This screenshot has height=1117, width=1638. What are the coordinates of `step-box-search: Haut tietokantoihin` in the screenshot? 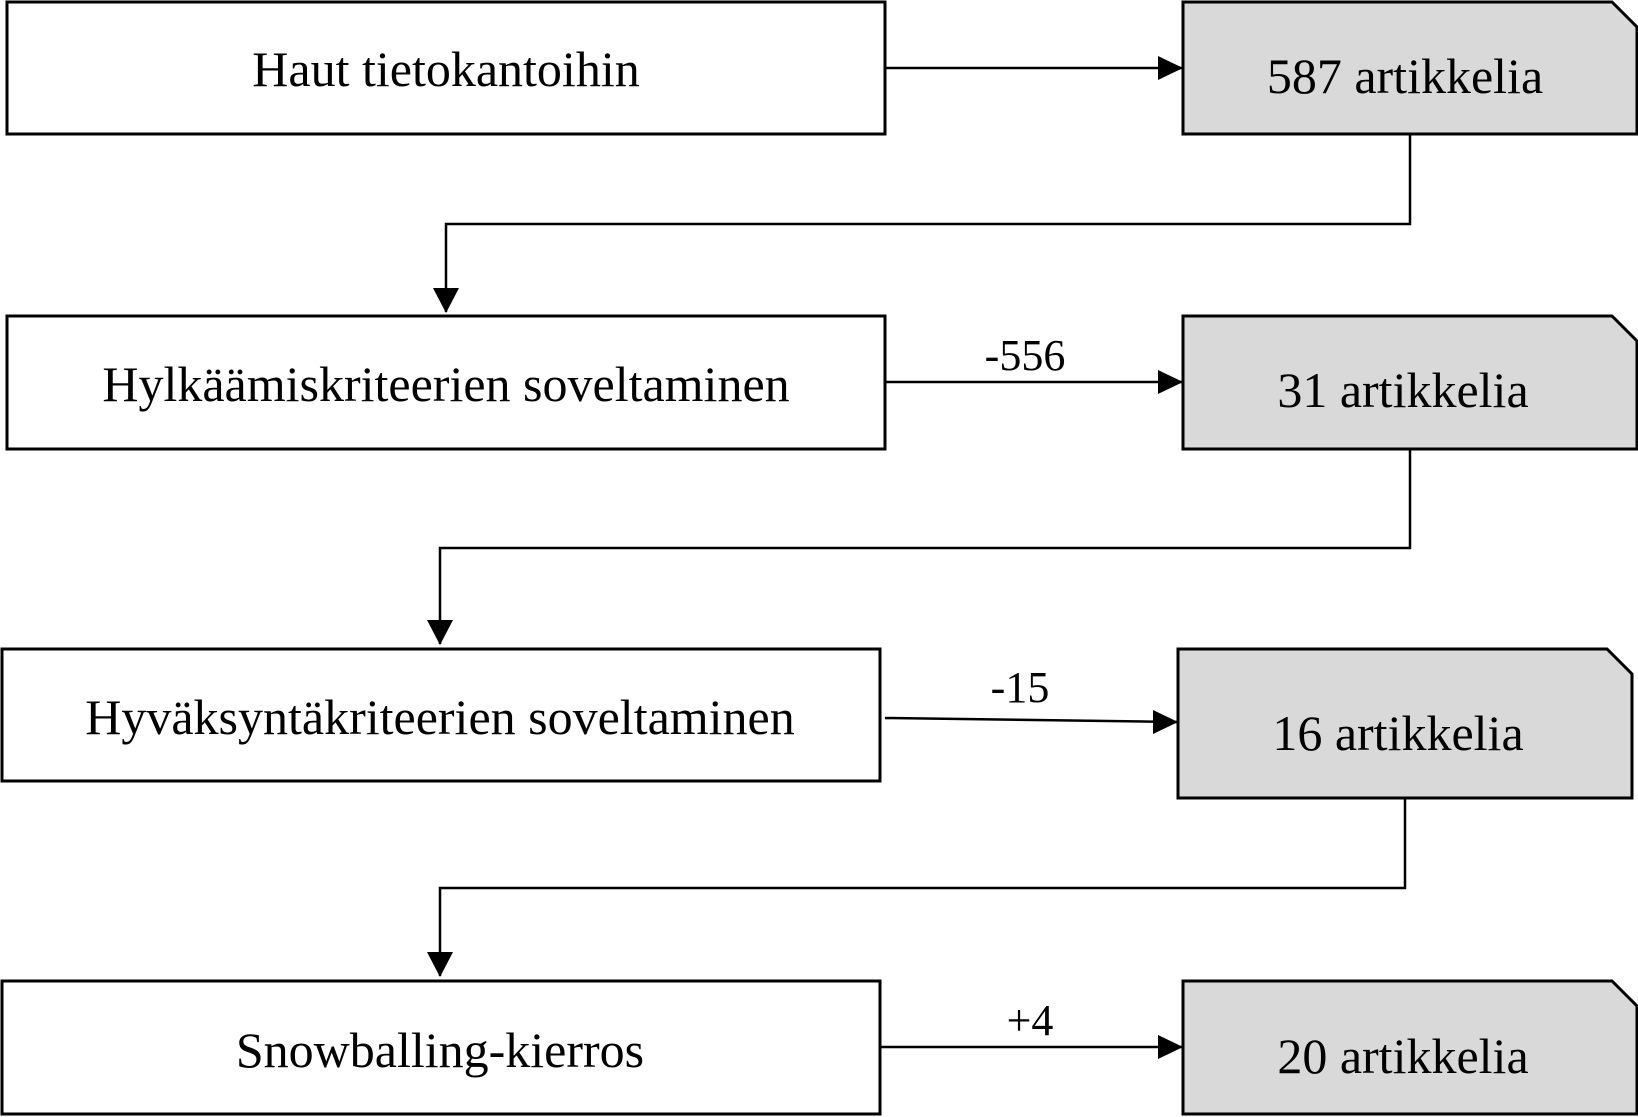 It's located at (446, 68).